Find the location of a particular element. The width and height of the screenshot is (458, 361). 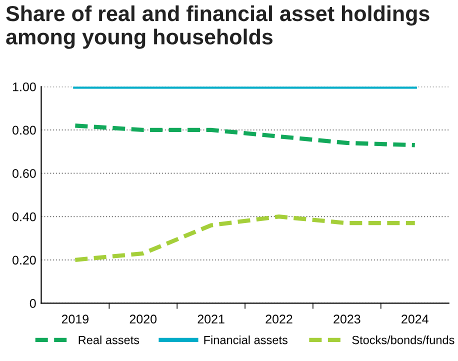

y-tick-label: 0 is located at coordinates (33, 303).